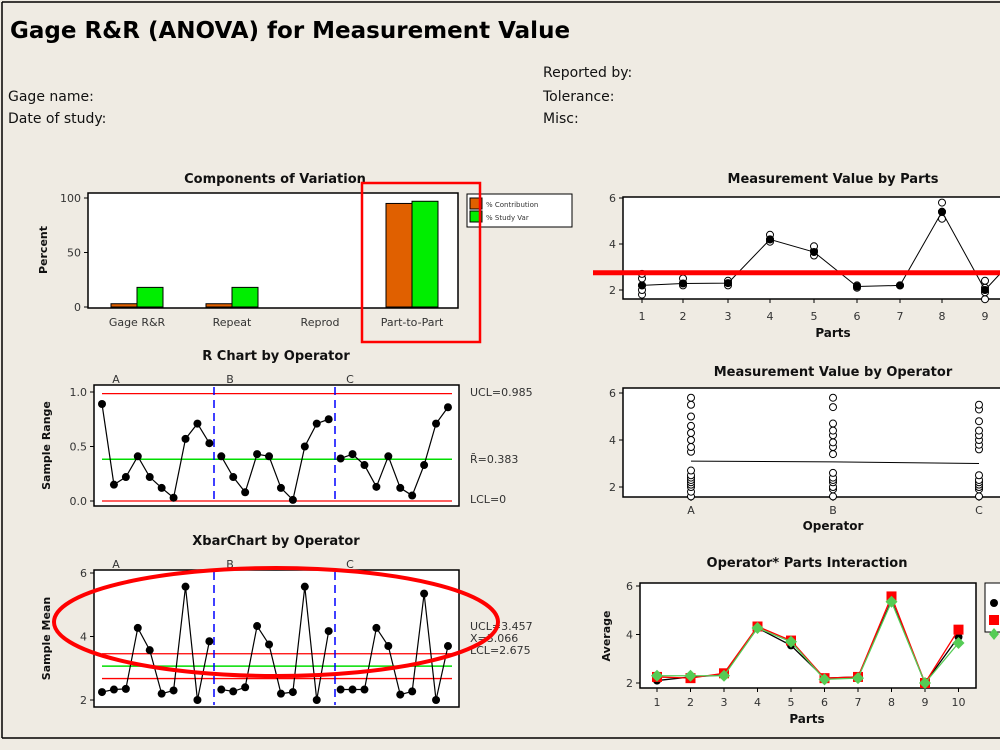 This screenshot has width=1000, height=750. I want to click on x-tick-label: 9, so click(985, 316).